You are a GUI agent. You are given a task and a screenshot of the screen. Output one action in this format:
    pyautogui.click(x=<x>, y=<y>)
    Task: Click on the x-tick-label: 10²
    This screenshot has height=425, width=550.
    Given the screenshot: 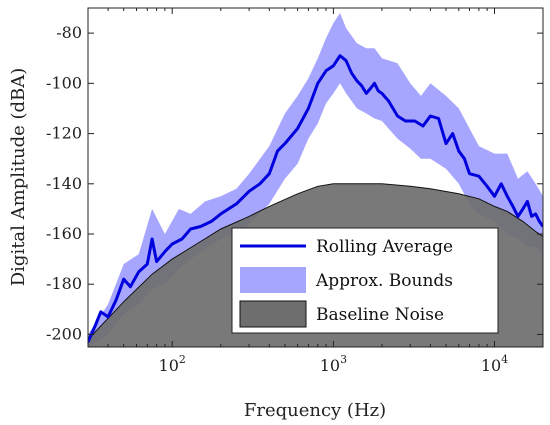 What is the action you would take?
    pyautogui.click(x=172, y=364)
    